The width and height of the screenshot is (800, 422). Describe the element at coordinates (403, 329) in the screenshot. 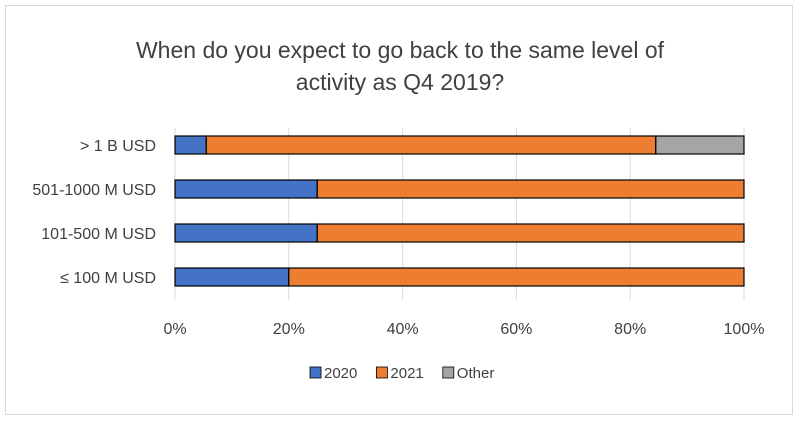

I see `x-tick-label: 40%` at that location.